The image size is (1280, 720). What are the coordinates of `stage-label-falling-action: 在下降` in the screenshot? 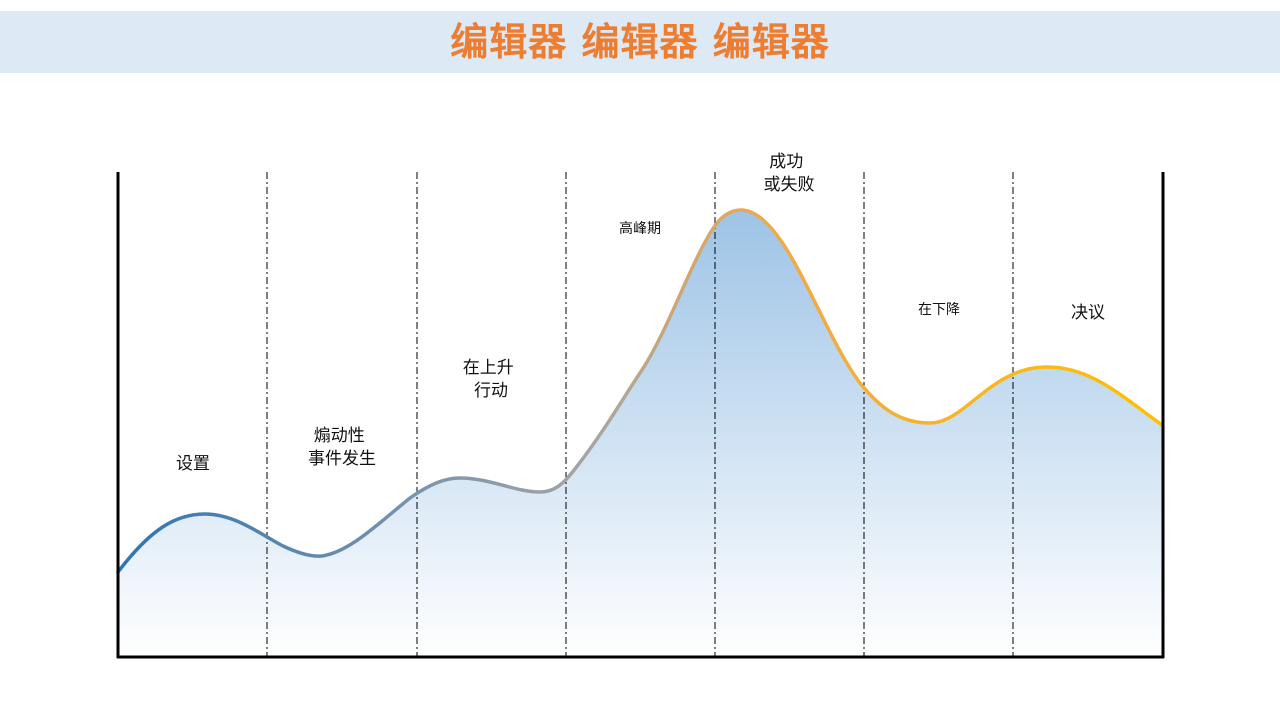 It's located at (939, 310).